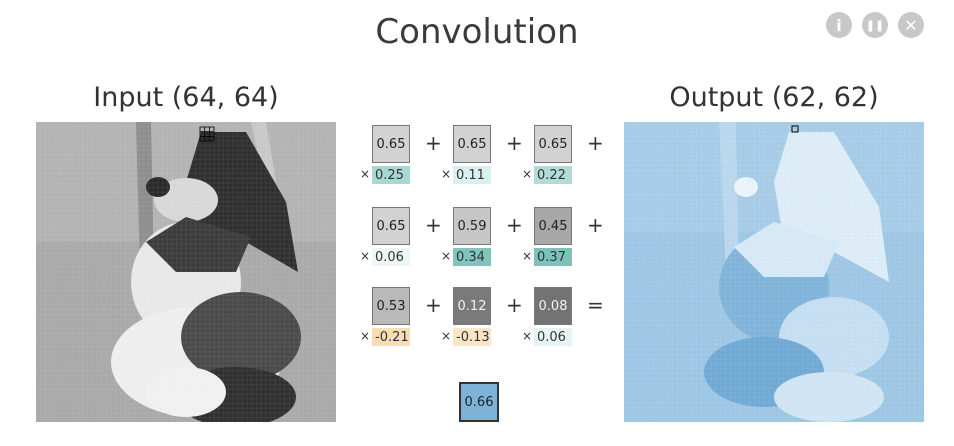  I want to click on output-pixel-highlight, so click(795, 129).